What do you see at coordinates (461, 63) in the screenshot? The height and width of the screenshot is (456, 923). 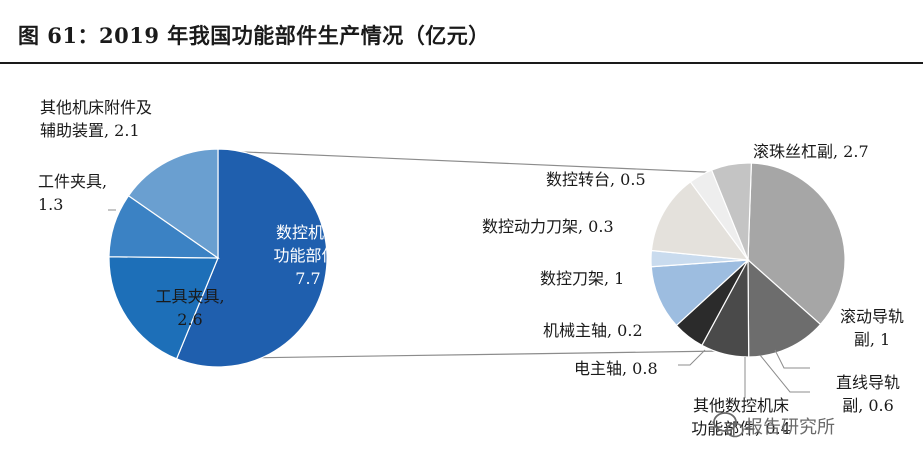 I see `title-divider` at bounding box center [461, 63].